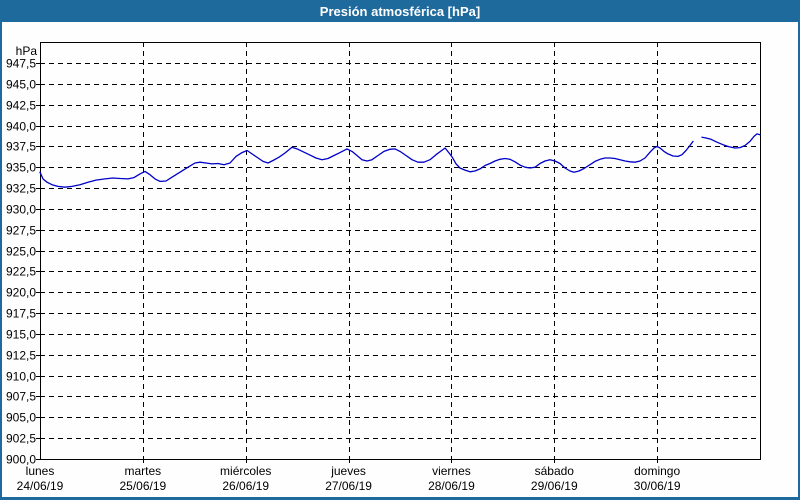 The height and width of the screenshot is (500, 800). What do you see at coordinates (21, 231) in the screenshot?
I see `y-tick-label: 927,5` at bounding box center [21, 231].